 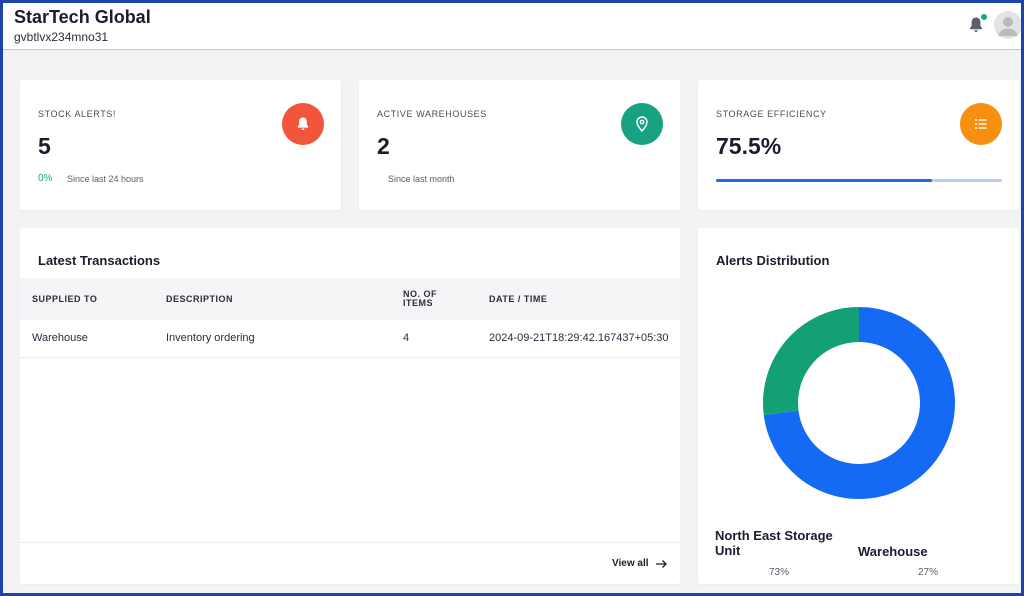 What do you see at coordinates (773, 260) in the screenshot?
I see `alerts-title: Alerts Distribution` at bounding box center [773, 260].